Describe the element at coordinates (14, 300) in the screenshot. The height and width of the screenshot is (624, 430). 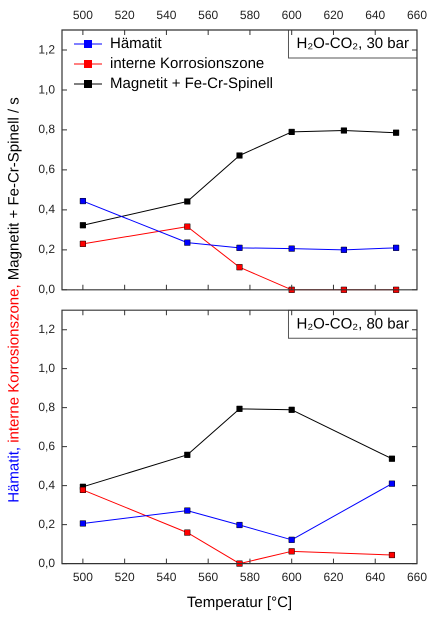
I see `y-axis-title: Hämatit, interne Korrosionszone, Magnetit + Fe-Cr-Spinell / s` at that location.